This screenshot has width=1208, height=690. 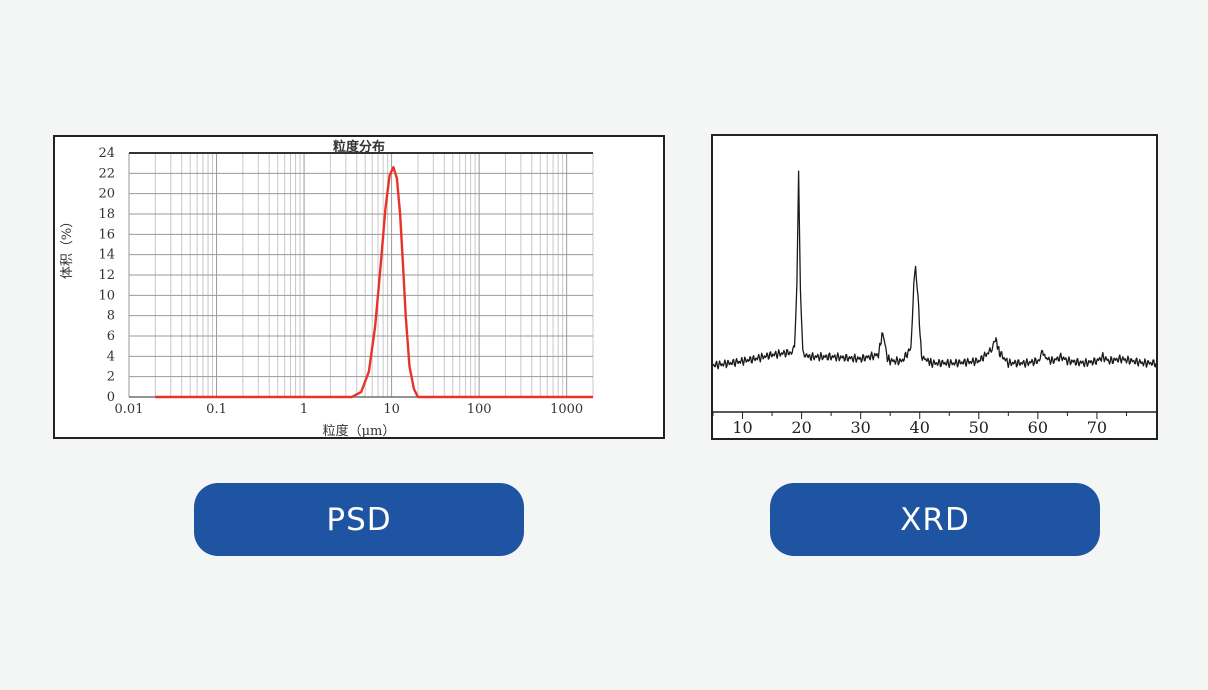 I want to click on xrd-x-tick-label: 10, so click(x=742, y=427).